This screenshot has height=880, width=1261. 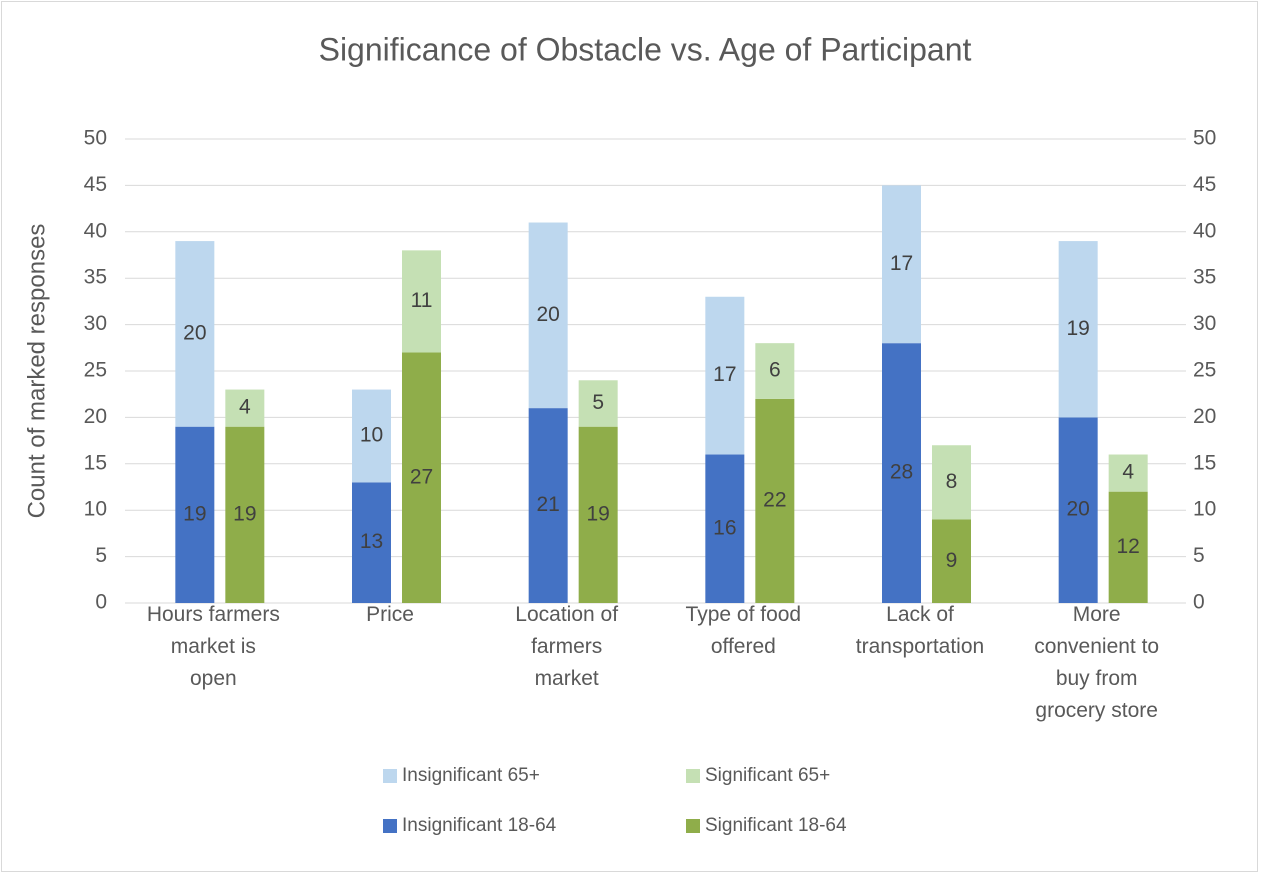 I want to click on data-label: 27, so click(x=421, y=476).